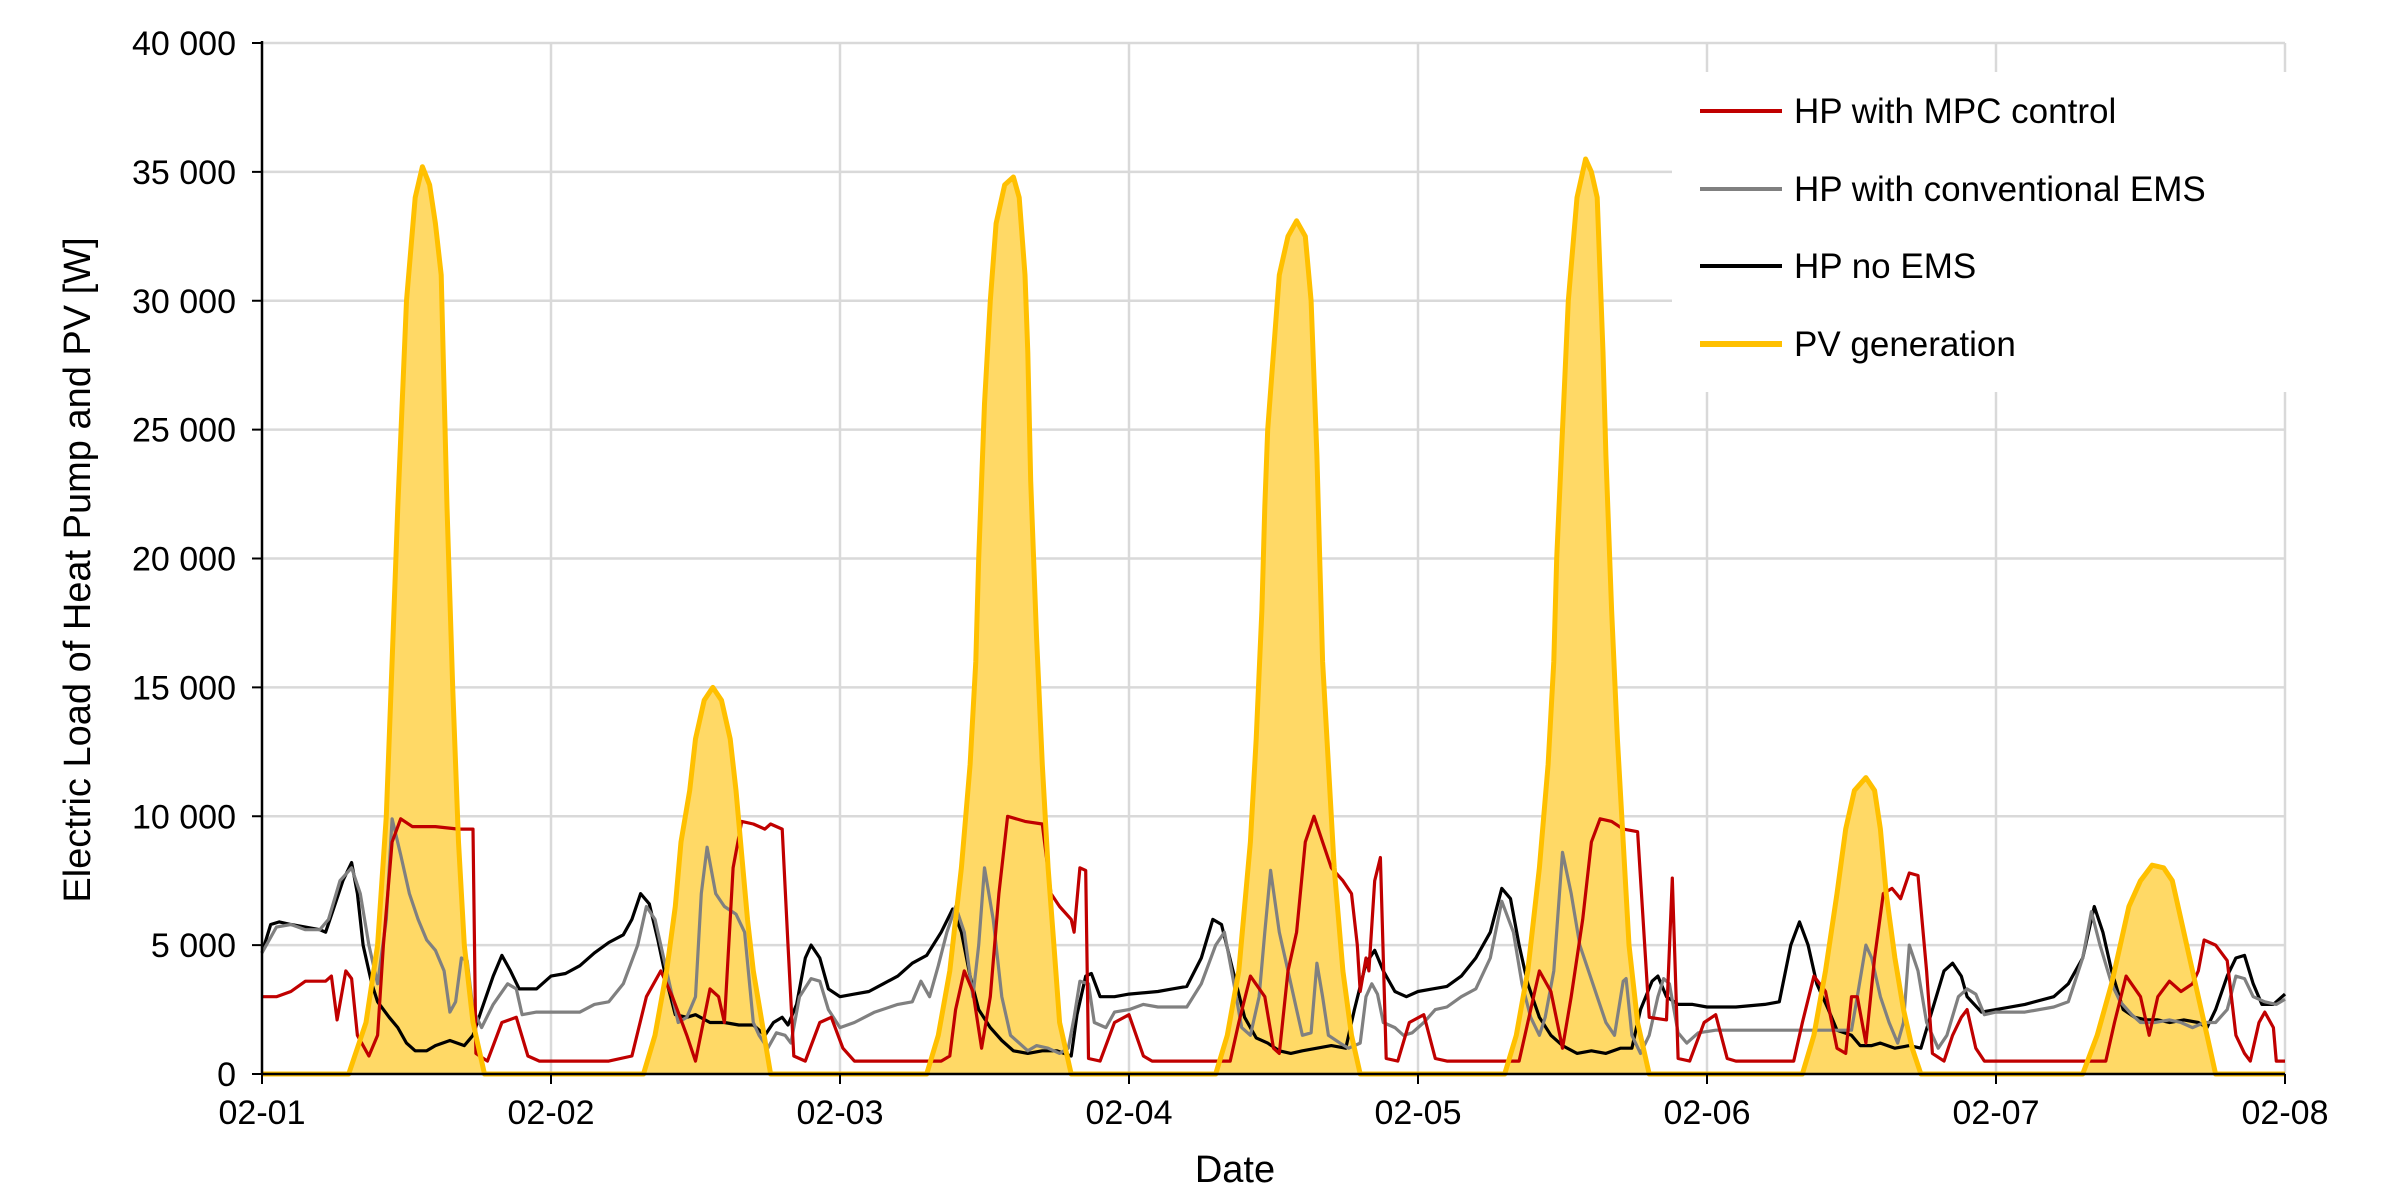 Image resolution: width=2391 pixels, height=1194 pixels. Describe the element at coordinates (184, 302) in the screenshot. I see `y-tick-label: 30 000` at that location.